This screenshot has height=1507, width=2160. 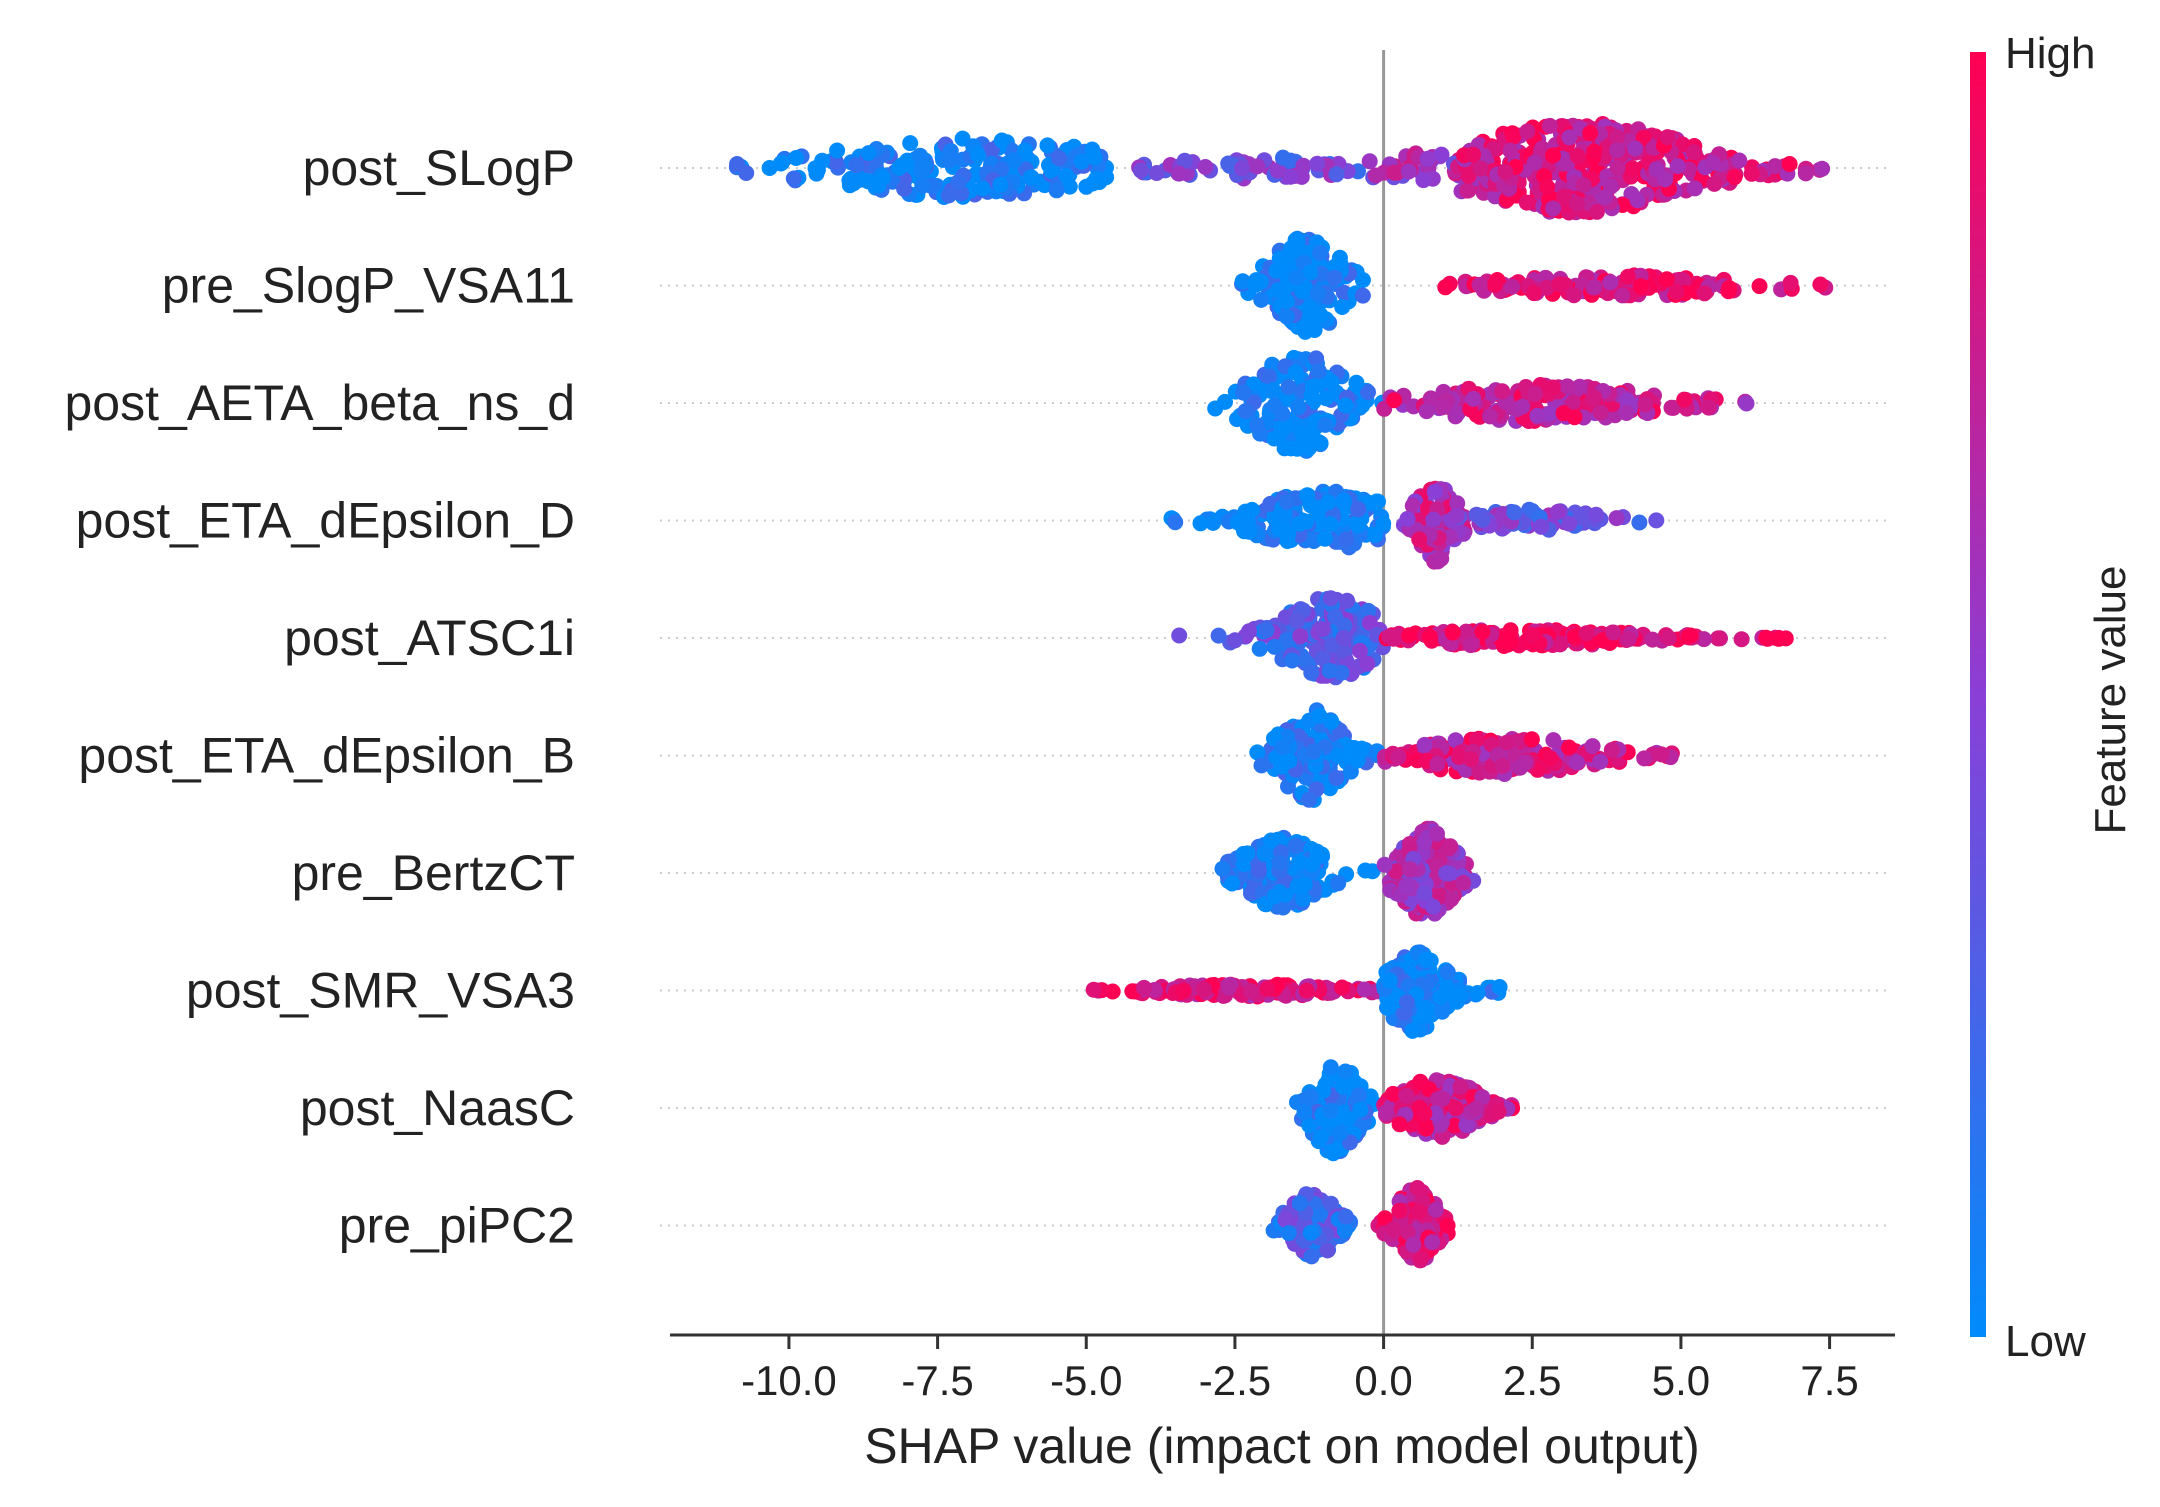 What do you see at coordinates (433, 873) in the screenshot?
I see `feature-label: pre_BertzCT` at bounding box center [433, 873].